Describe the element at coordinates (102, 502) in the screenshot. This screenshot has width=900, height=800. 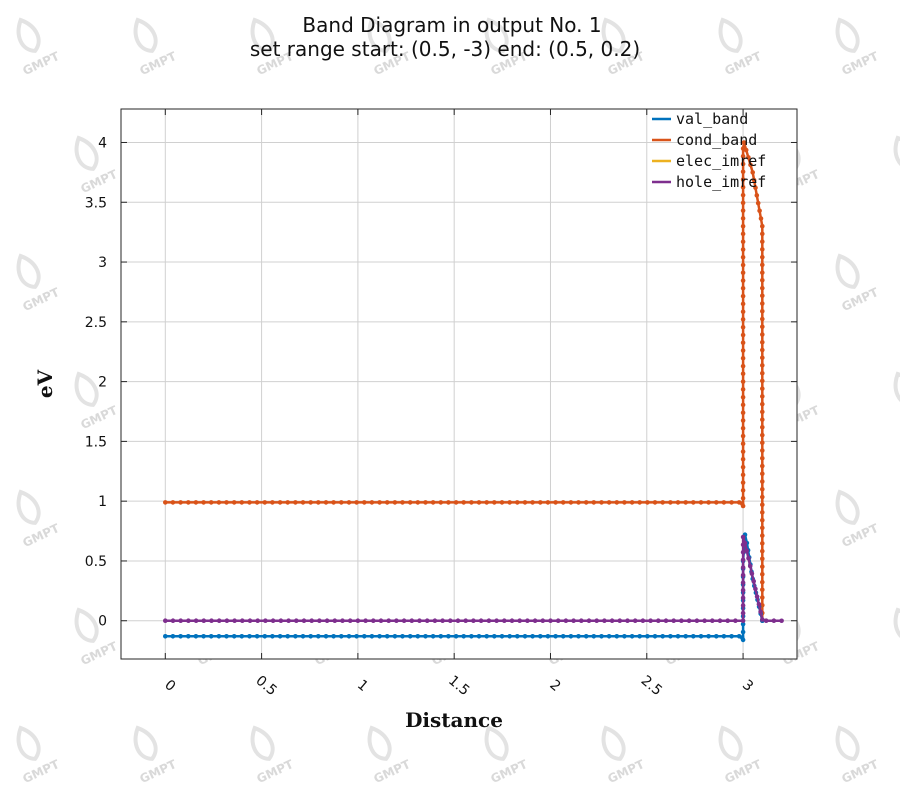
I see `y-tick-label: 1` at that location.